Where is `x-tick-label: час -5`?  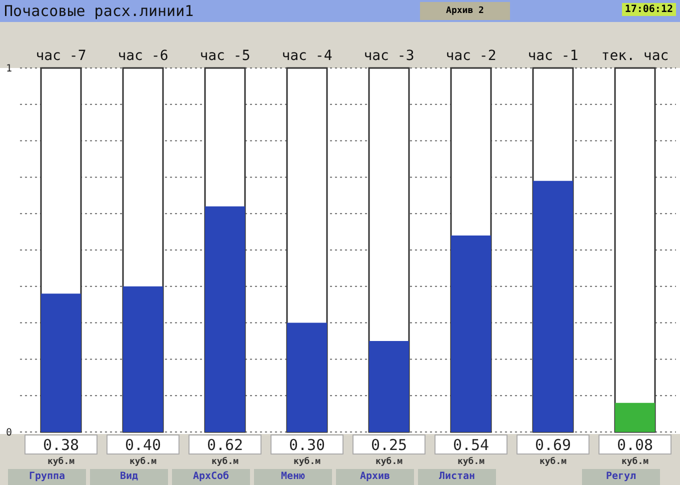
x-tick-label: час -5 is located at coordinates (225, 56).